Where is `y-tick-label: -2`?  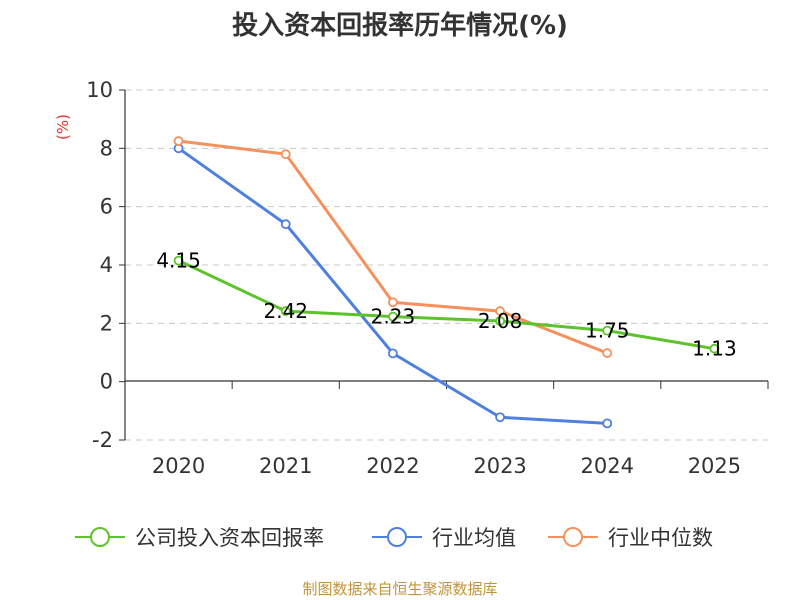
y-tick-label: -2 is located at coordinates (102, 440).